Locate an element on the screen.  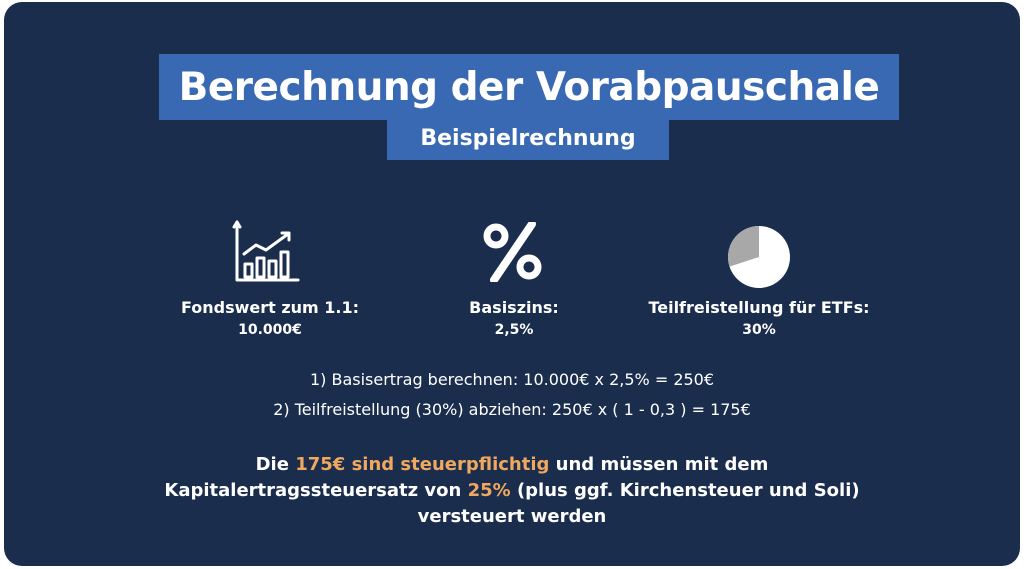
stat-label-fondswert: Fondswert zum 1.1: is located at coordinates (270, 307).